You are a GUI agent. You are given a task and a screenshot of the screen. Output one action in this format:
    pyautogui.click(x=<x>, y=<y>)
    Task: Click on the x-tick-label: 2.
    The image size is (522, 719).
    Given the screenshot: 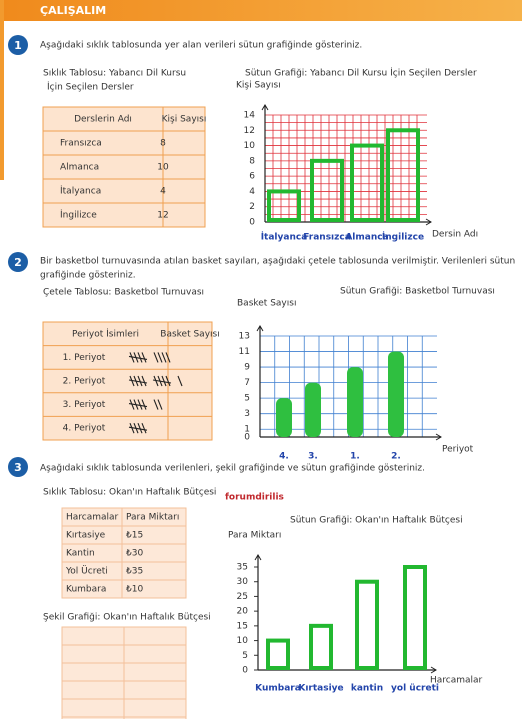 What is the action you would take?
    pyautogui.click(x=396, y=457)
    